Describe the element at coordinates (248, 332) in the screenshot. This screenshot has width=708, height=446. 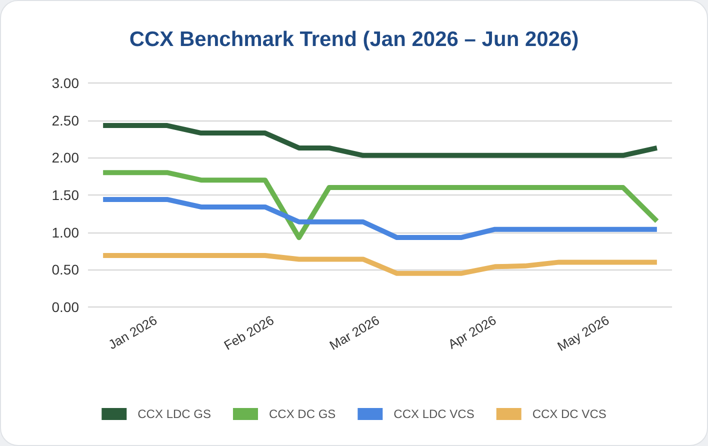
I see `x-tick-label: Feb 2026` at that location.